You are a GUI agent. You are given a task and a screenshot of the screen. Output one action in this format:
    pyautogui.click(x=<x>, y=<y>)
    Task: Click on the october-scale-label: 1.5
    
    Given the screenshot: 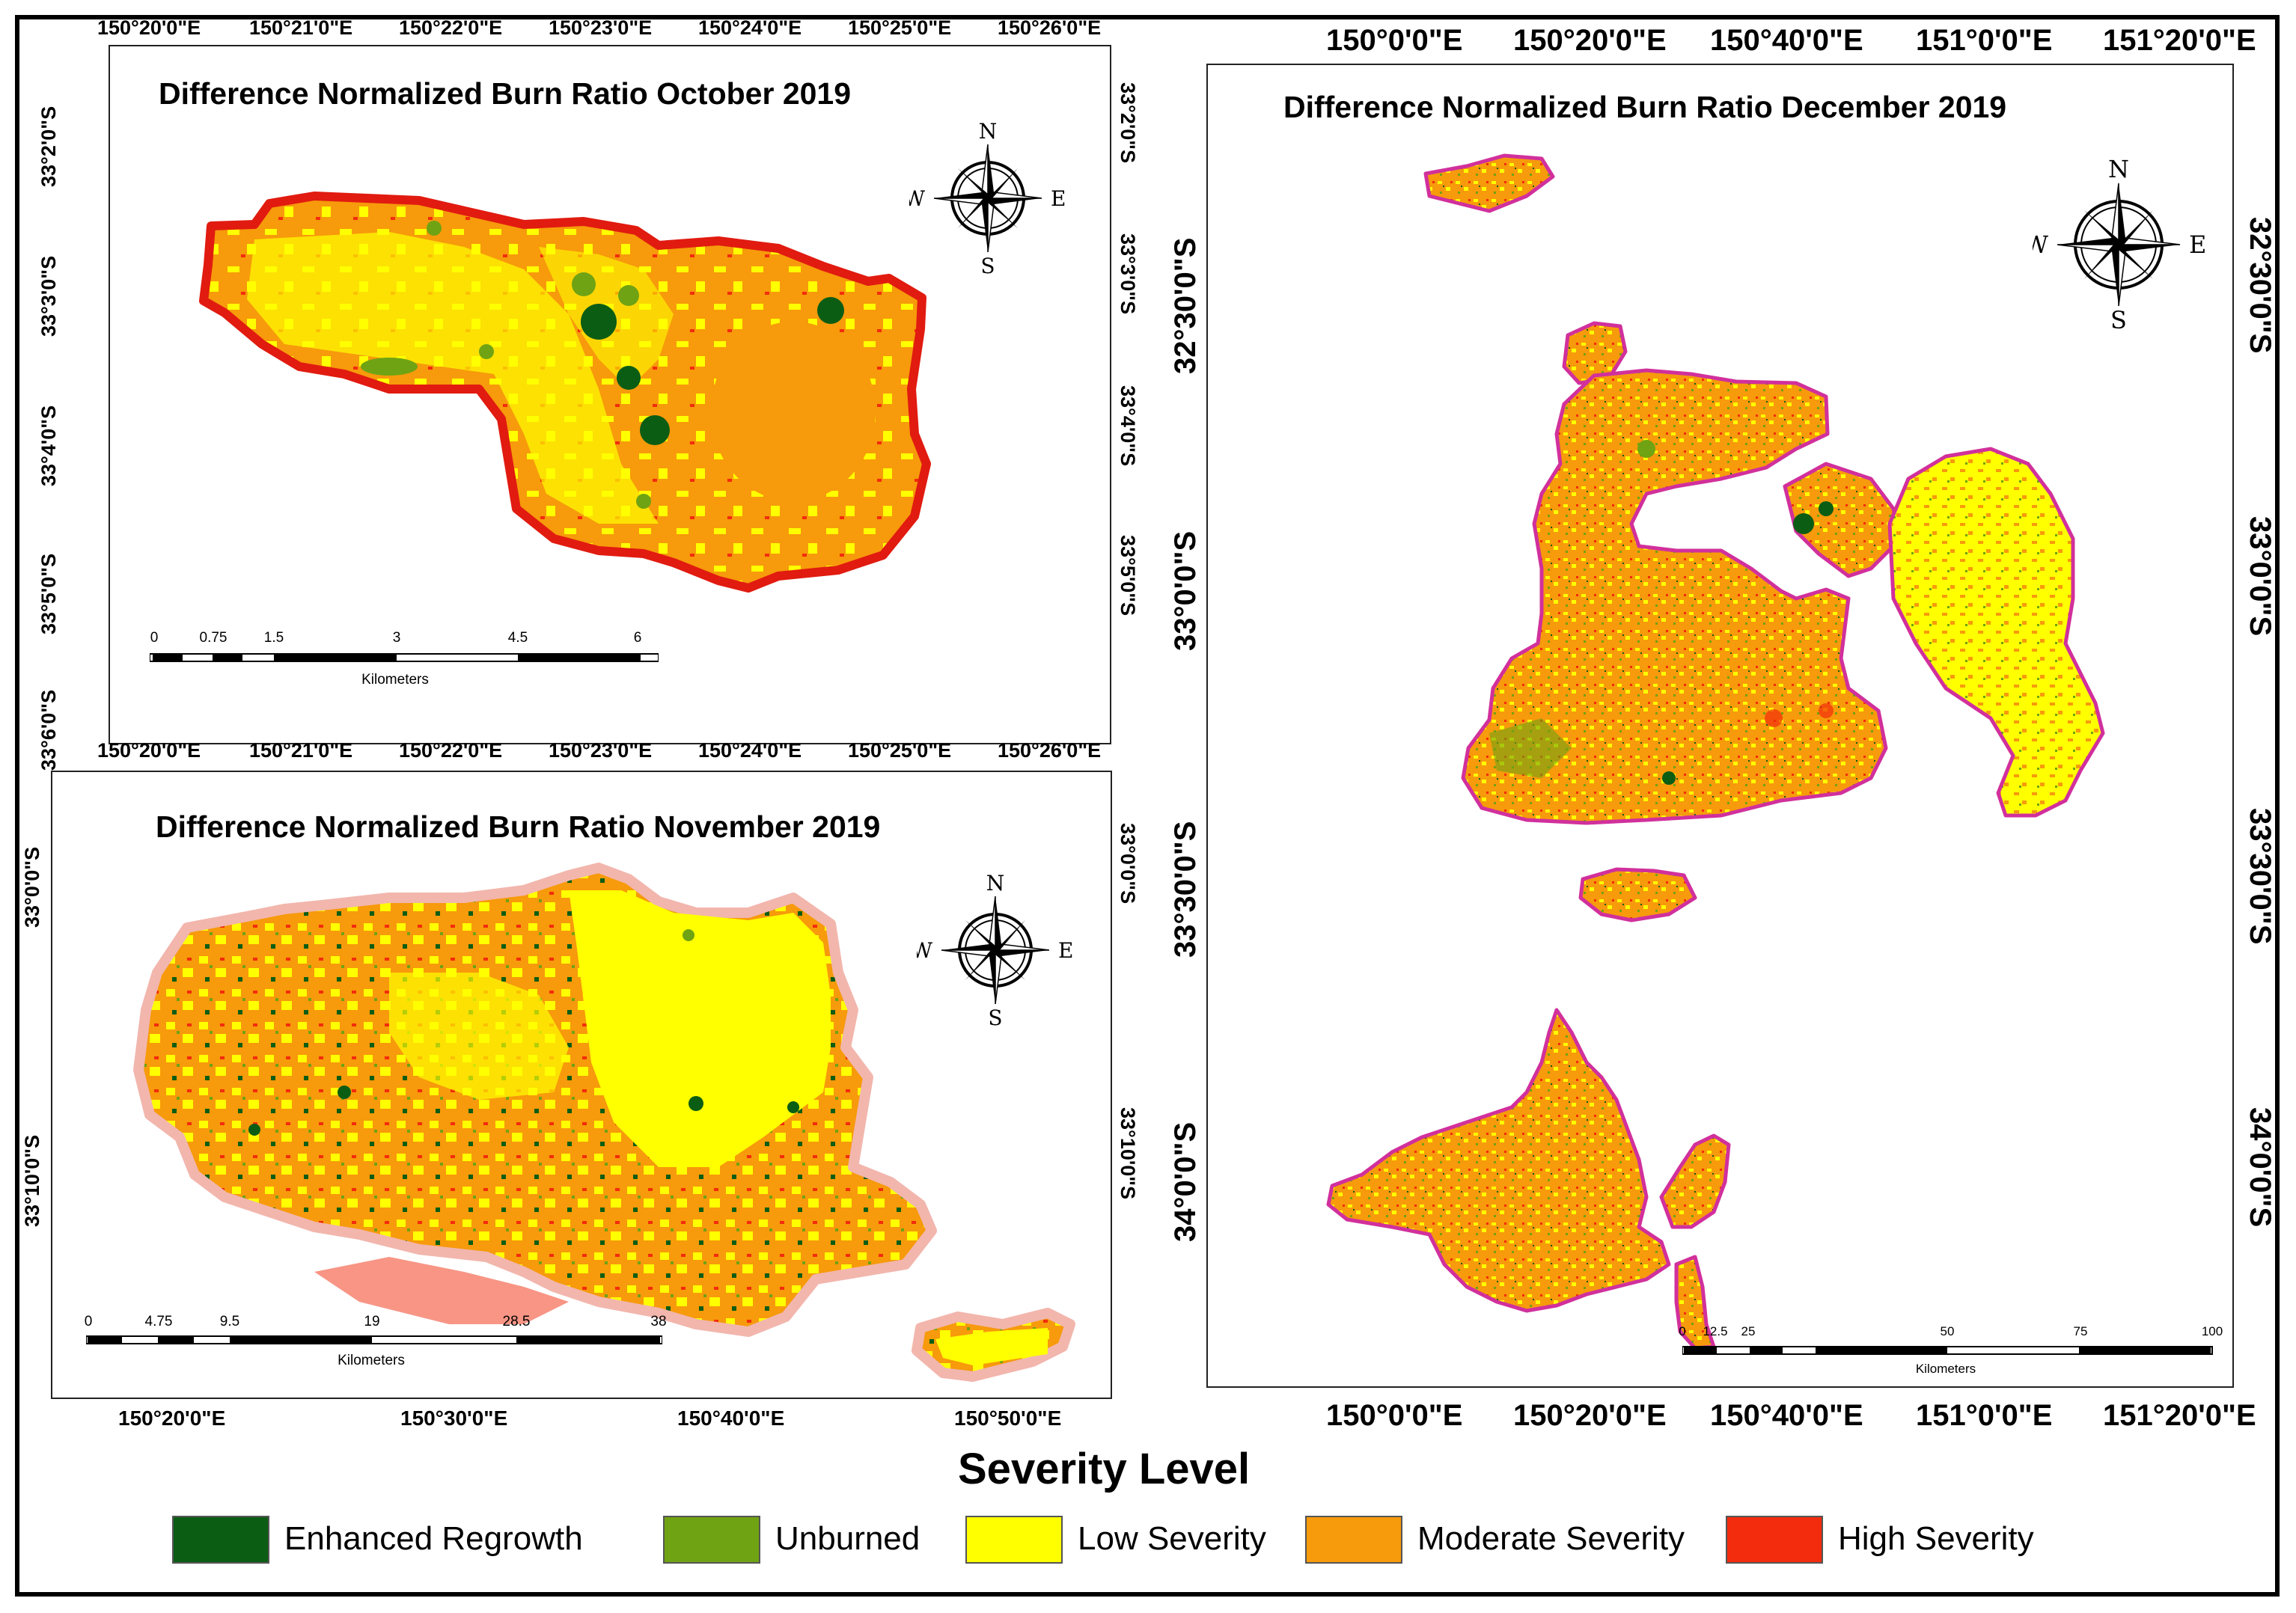 What is the action you would take?
    pyautogui.click(x=273, y=638)
    